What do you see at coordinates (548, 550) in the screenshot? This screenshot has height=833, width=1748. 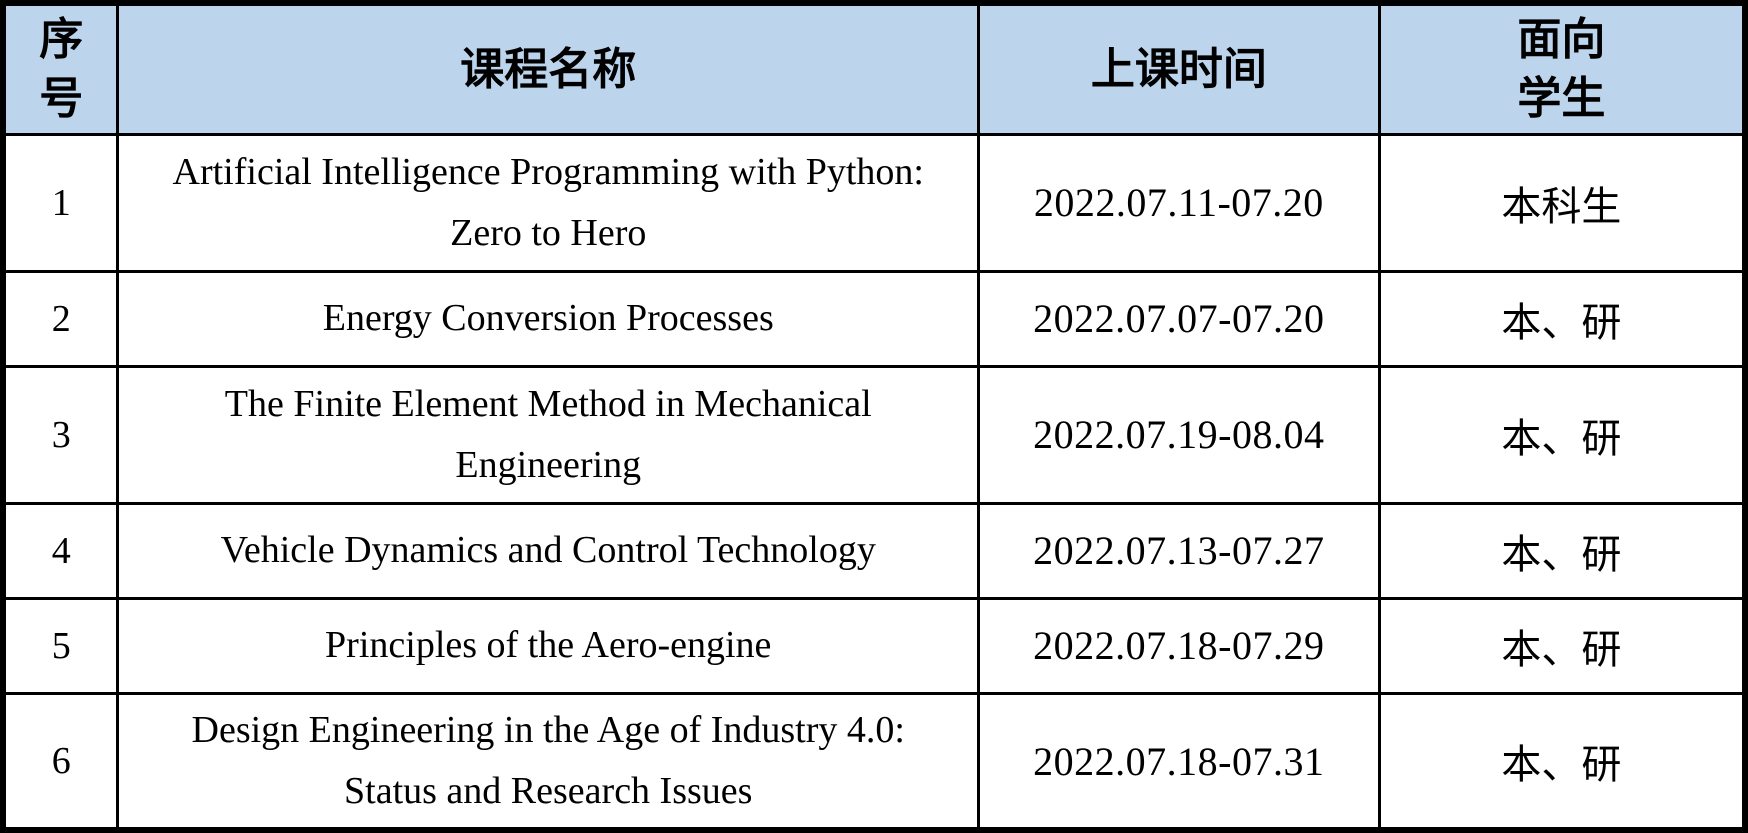 I see `course-name: Vehicle Dynamics and Control Technology` at bounding box center [548, 550].